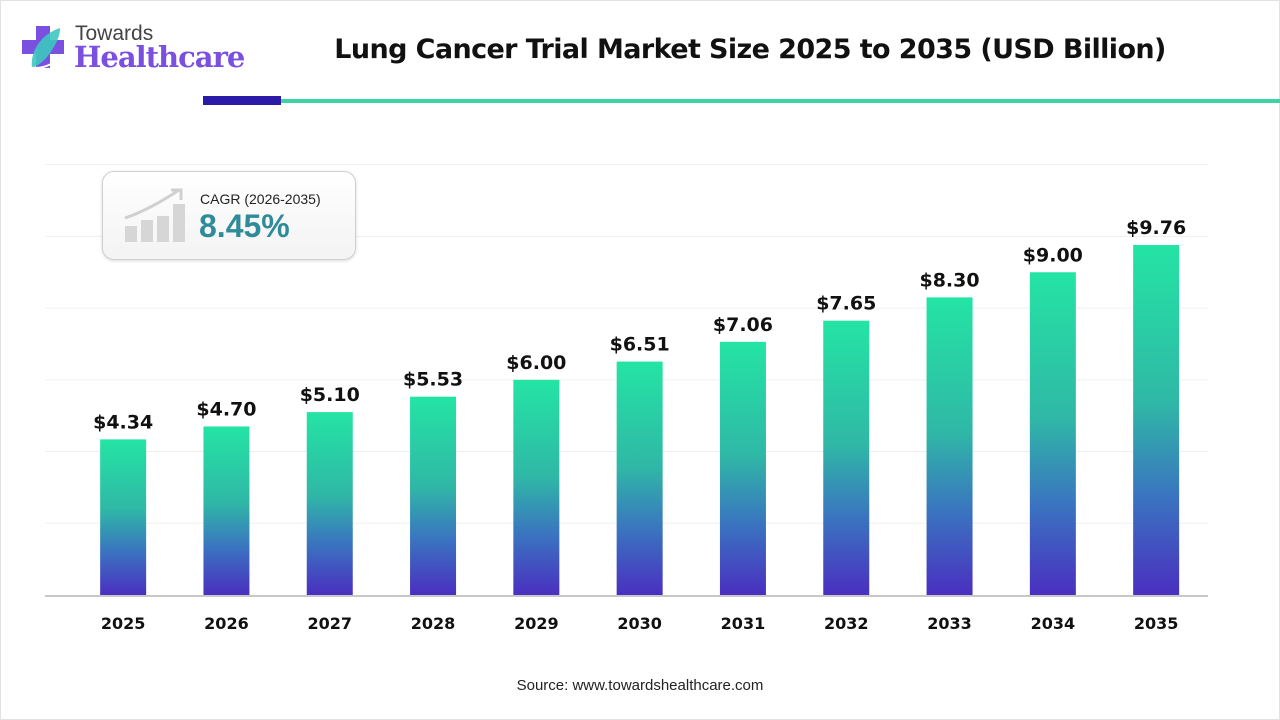 The width and height of the screenshot is (1280, 720). Describe the element at coordinates (640, 345) in the screenshot. I see `data-label: $6.51` at that location.